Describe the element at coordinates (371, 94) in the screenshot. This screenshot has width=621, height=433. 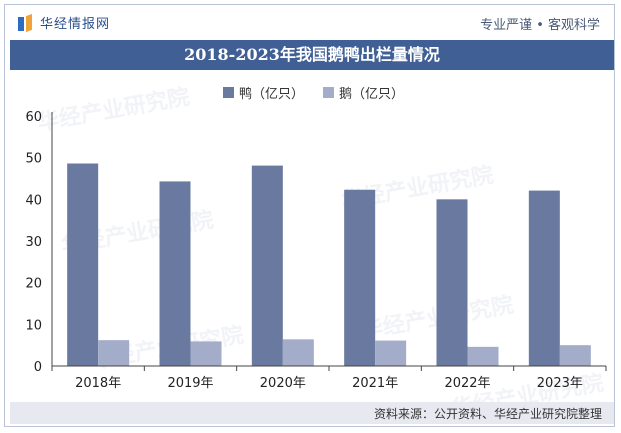
I see `legend-label-1: 鹅（亿只）` at that location.